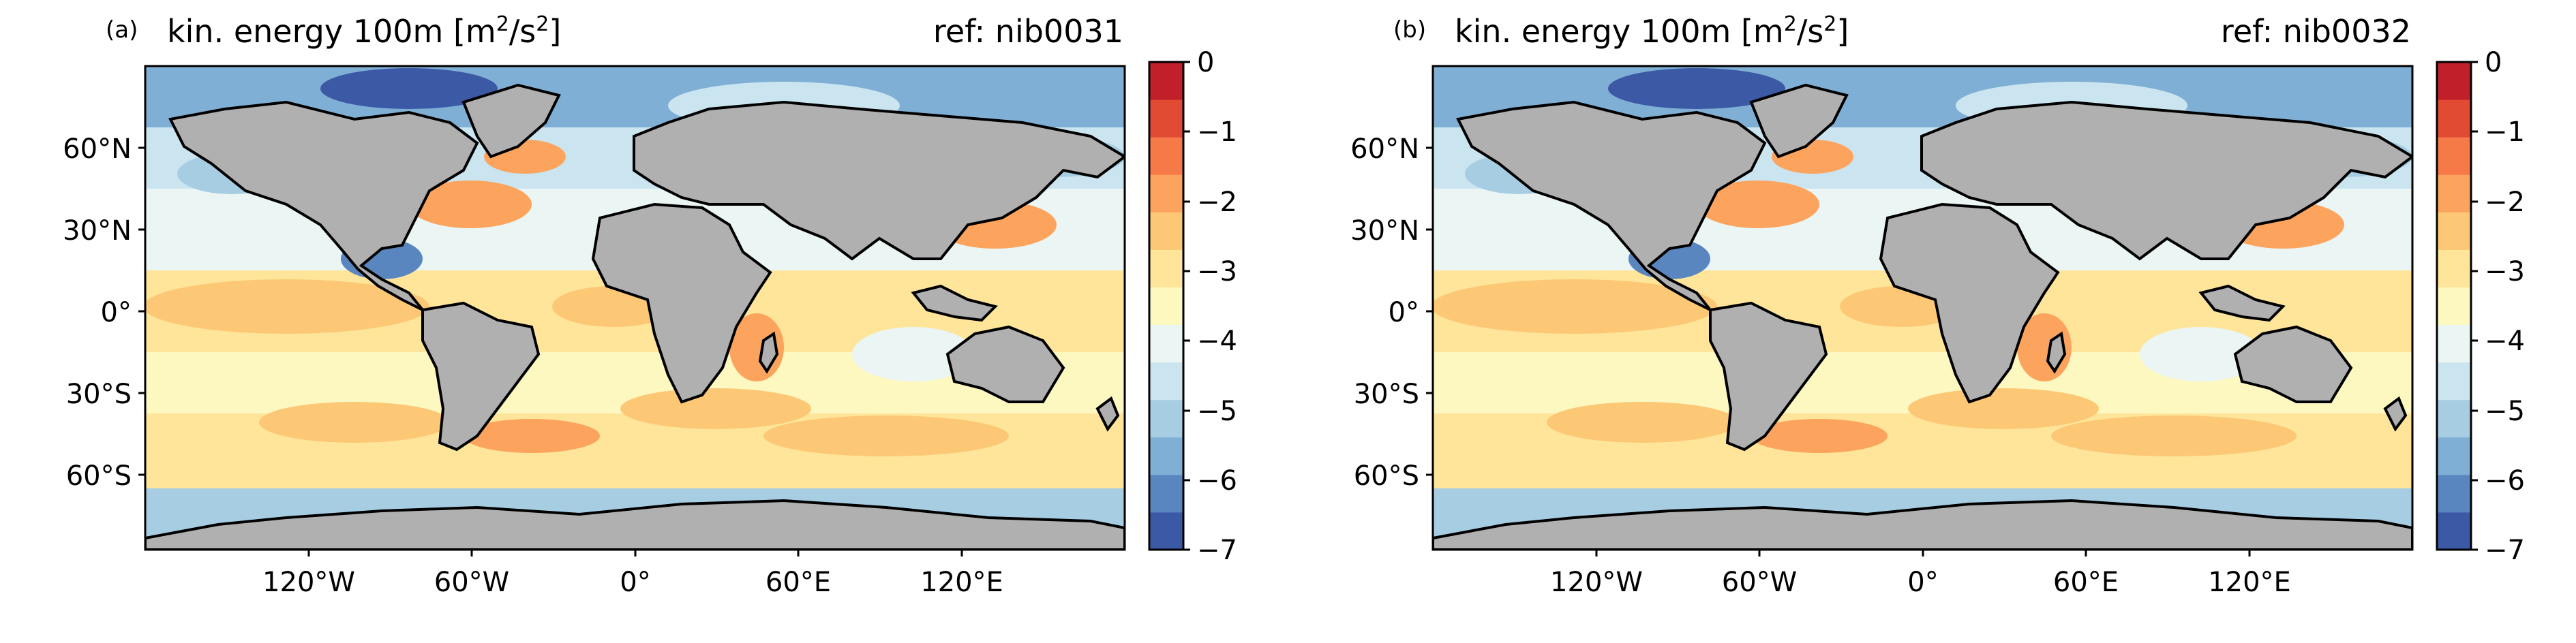 The image size is (2576, 643). What do you see at coordinates (2505, 271) in the screenshot?
I see `colorbar-tick-label: −3` at bounding box center [2505, 271].